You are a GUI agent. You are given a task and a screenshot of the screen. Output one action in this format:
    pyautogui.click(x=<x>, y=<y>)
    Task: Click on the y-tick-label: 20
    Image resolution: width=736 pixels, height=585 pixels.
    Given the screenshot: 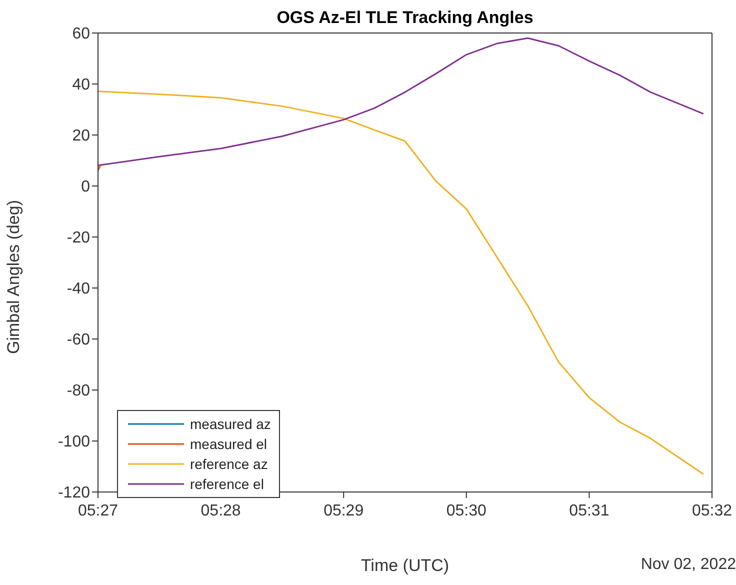 What is the action you would take?
    pyautogui.click(x=81, y=136)
    